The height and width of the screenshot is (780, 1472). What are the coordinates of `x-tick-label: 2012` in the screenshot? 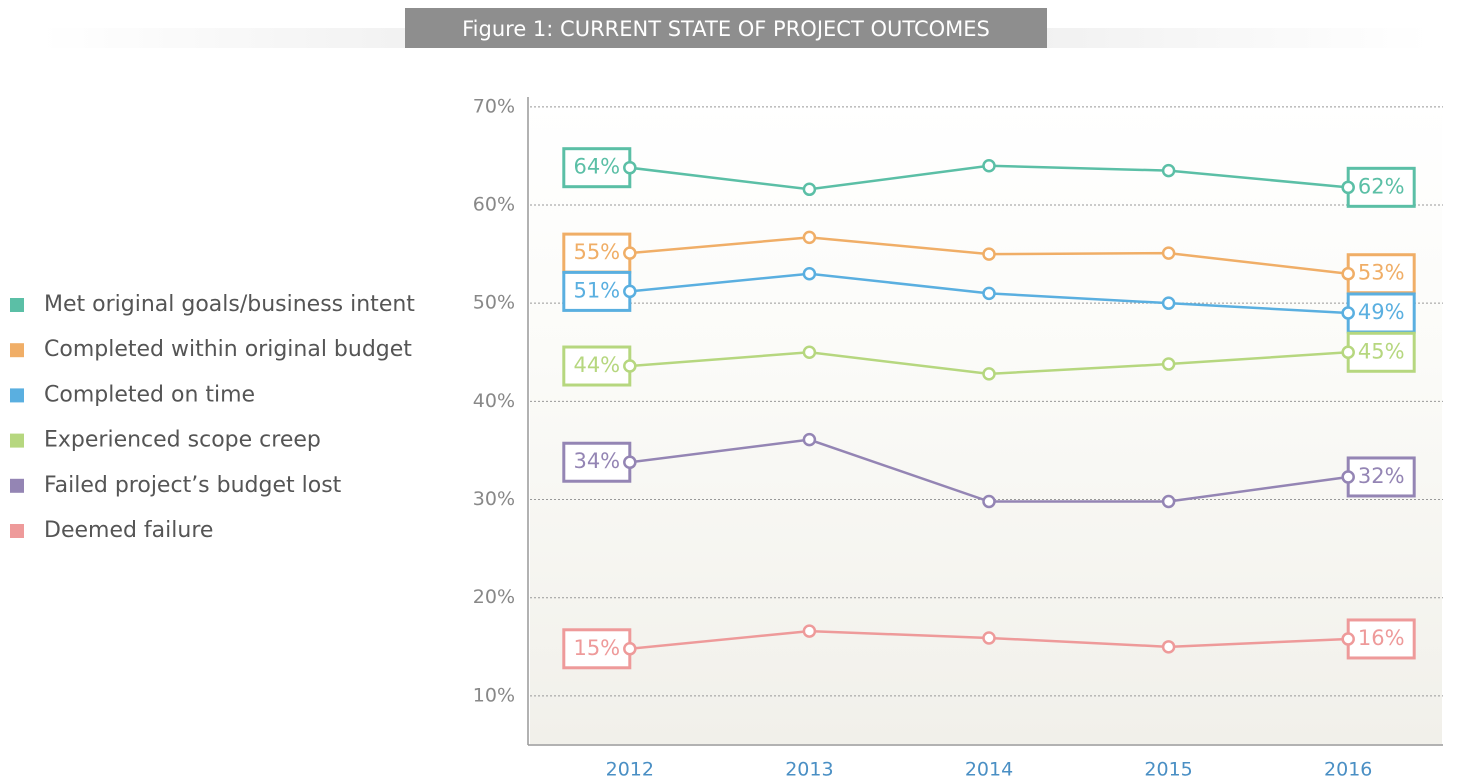 It's located at (630, 769).